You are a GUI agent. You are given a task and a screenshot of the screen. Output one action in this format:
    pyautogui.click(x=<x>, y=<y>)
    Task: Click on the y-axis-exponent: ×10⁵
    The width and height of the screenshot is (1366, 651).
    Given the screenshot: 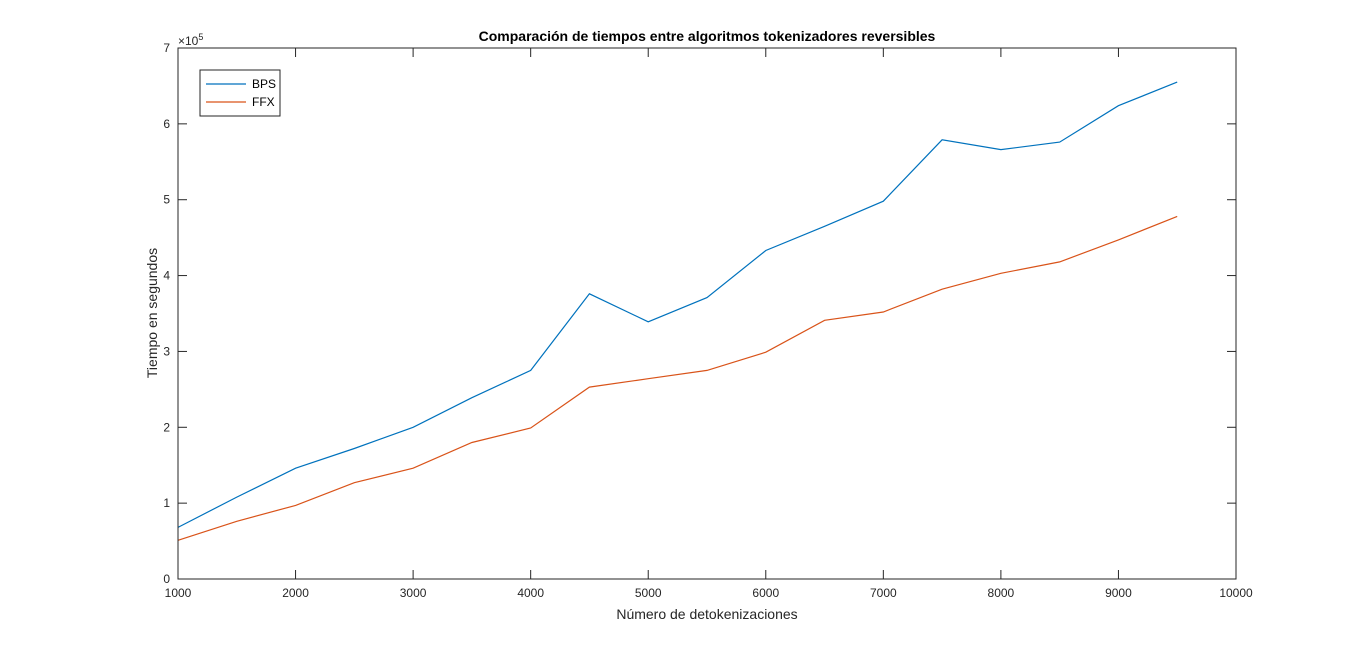 What is the action you would take?
    pyautogui.click(x=190, y=40)
    